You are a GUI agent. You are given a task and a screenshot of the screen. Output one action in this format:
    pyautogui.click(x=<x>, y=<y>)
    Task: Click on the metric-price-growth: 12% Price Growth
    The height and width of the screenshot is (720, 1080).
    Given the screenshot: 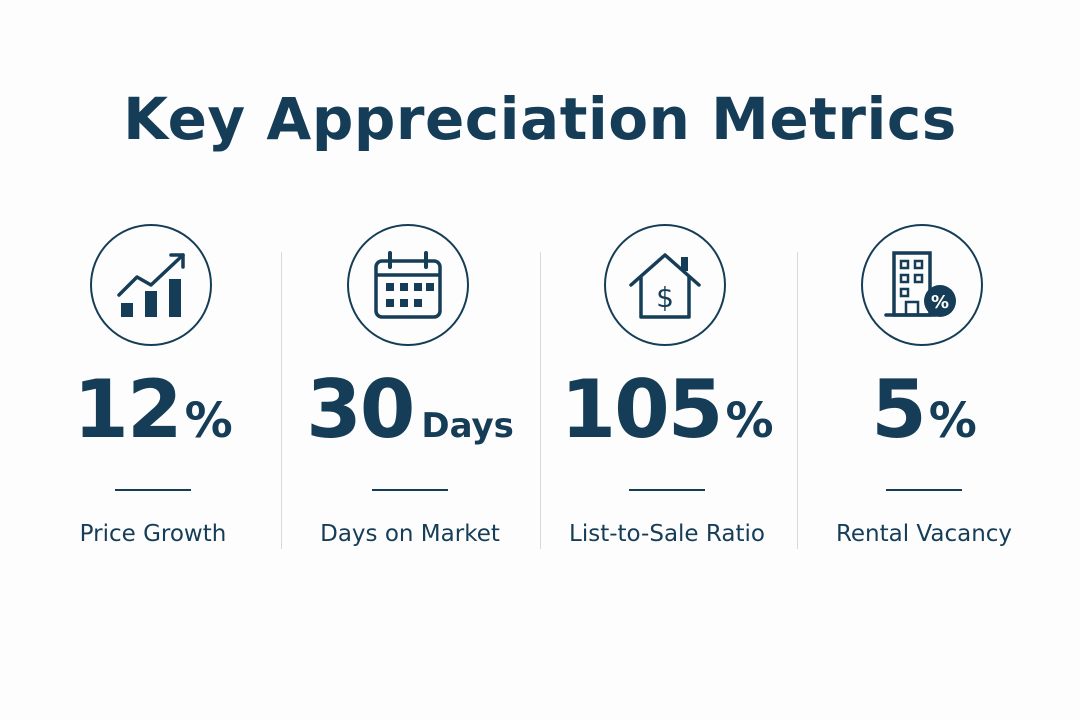 What is the action you would take?
    pyautogui.click(x=153, y=390)
    